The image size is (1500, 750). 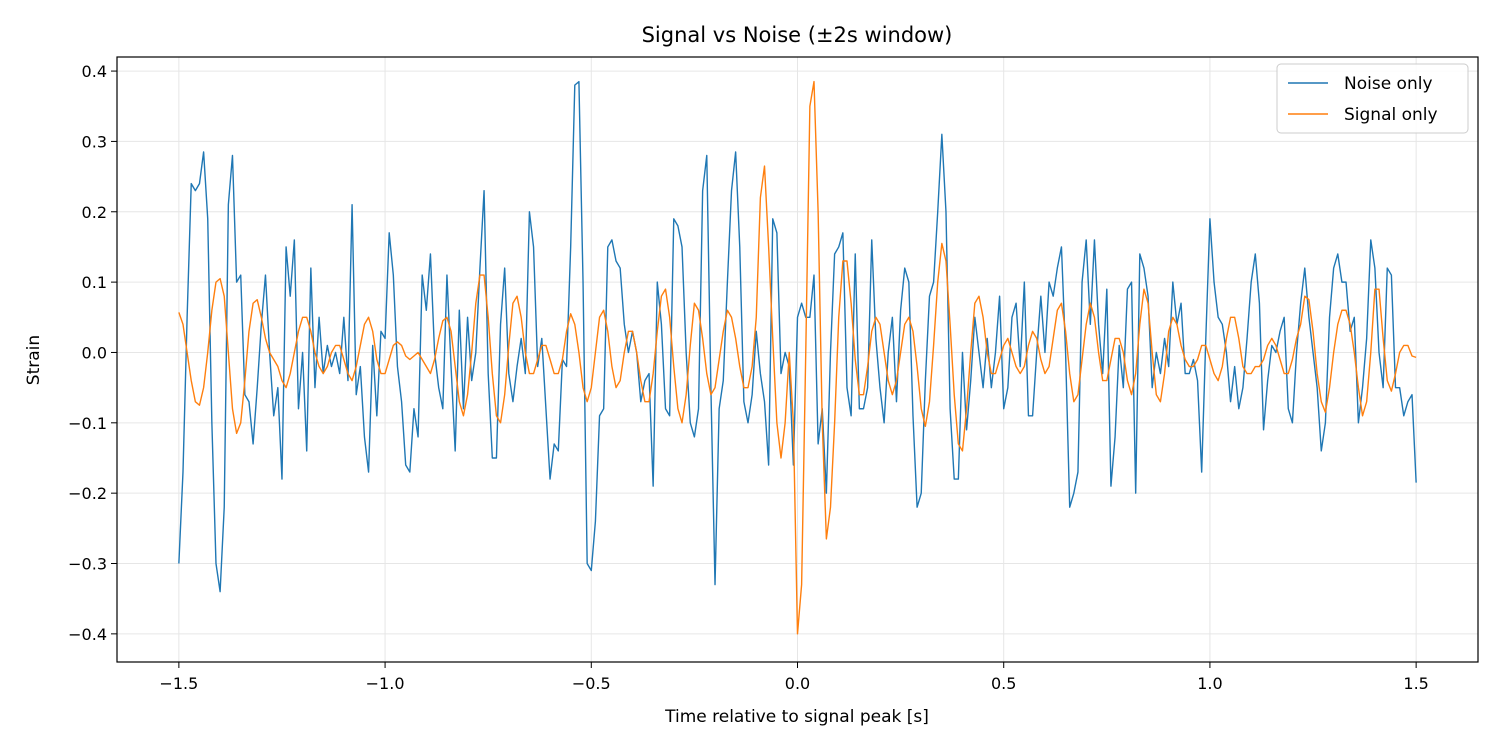 I want to click on y-tick-label: 0.0, so click(x=94, y=352).